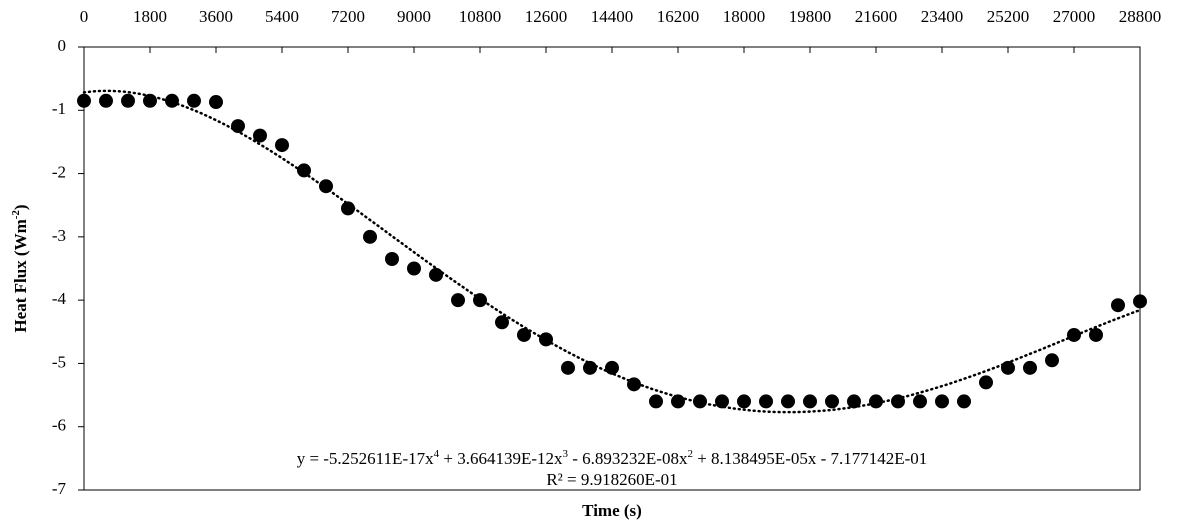 The image size is (1181, 525). What do you see at coordinates (20, 275) in the screenshot?
I see `y-axis-label-part: Heat Flux (Wm` at bounding box center [20, 275].